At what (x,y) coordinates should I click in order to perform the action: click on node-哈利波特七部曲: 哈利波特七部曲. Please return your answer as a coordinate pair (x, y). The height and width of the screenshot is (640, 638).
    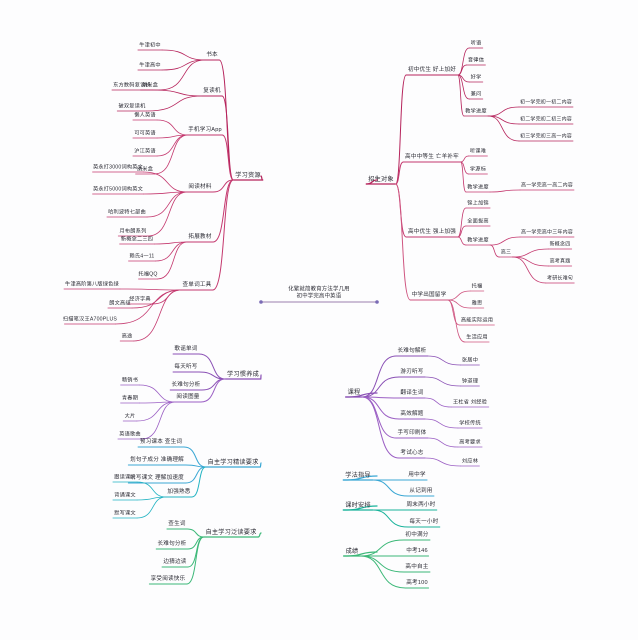
    Looking at the image, I should click on (127, 212).